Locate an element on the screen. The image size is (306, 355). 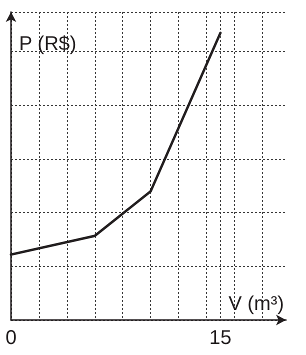
x-tick-label: 15 is located at coordinates (220, 338).